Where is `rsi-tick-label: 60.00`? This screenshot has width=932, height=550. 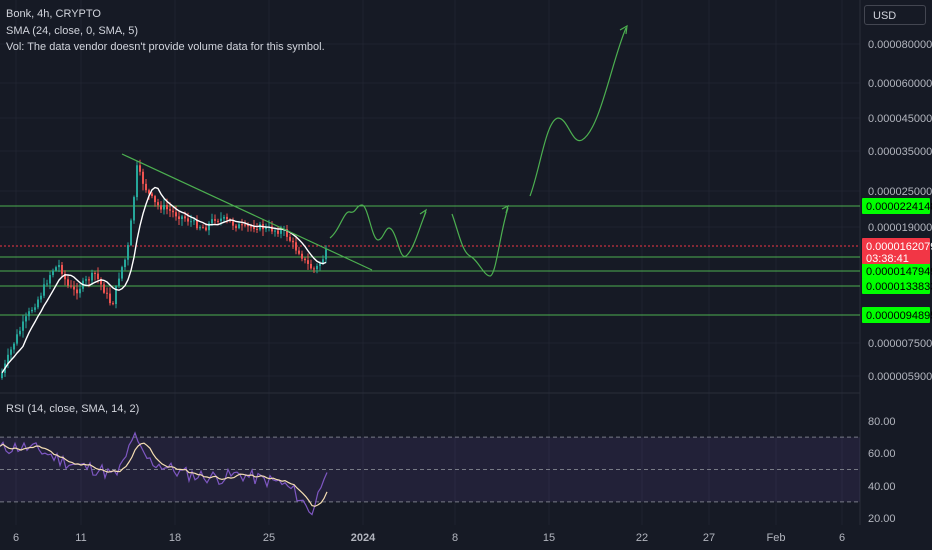 rsi-tick-label: 60.00 is located at coordinates (882, 454).